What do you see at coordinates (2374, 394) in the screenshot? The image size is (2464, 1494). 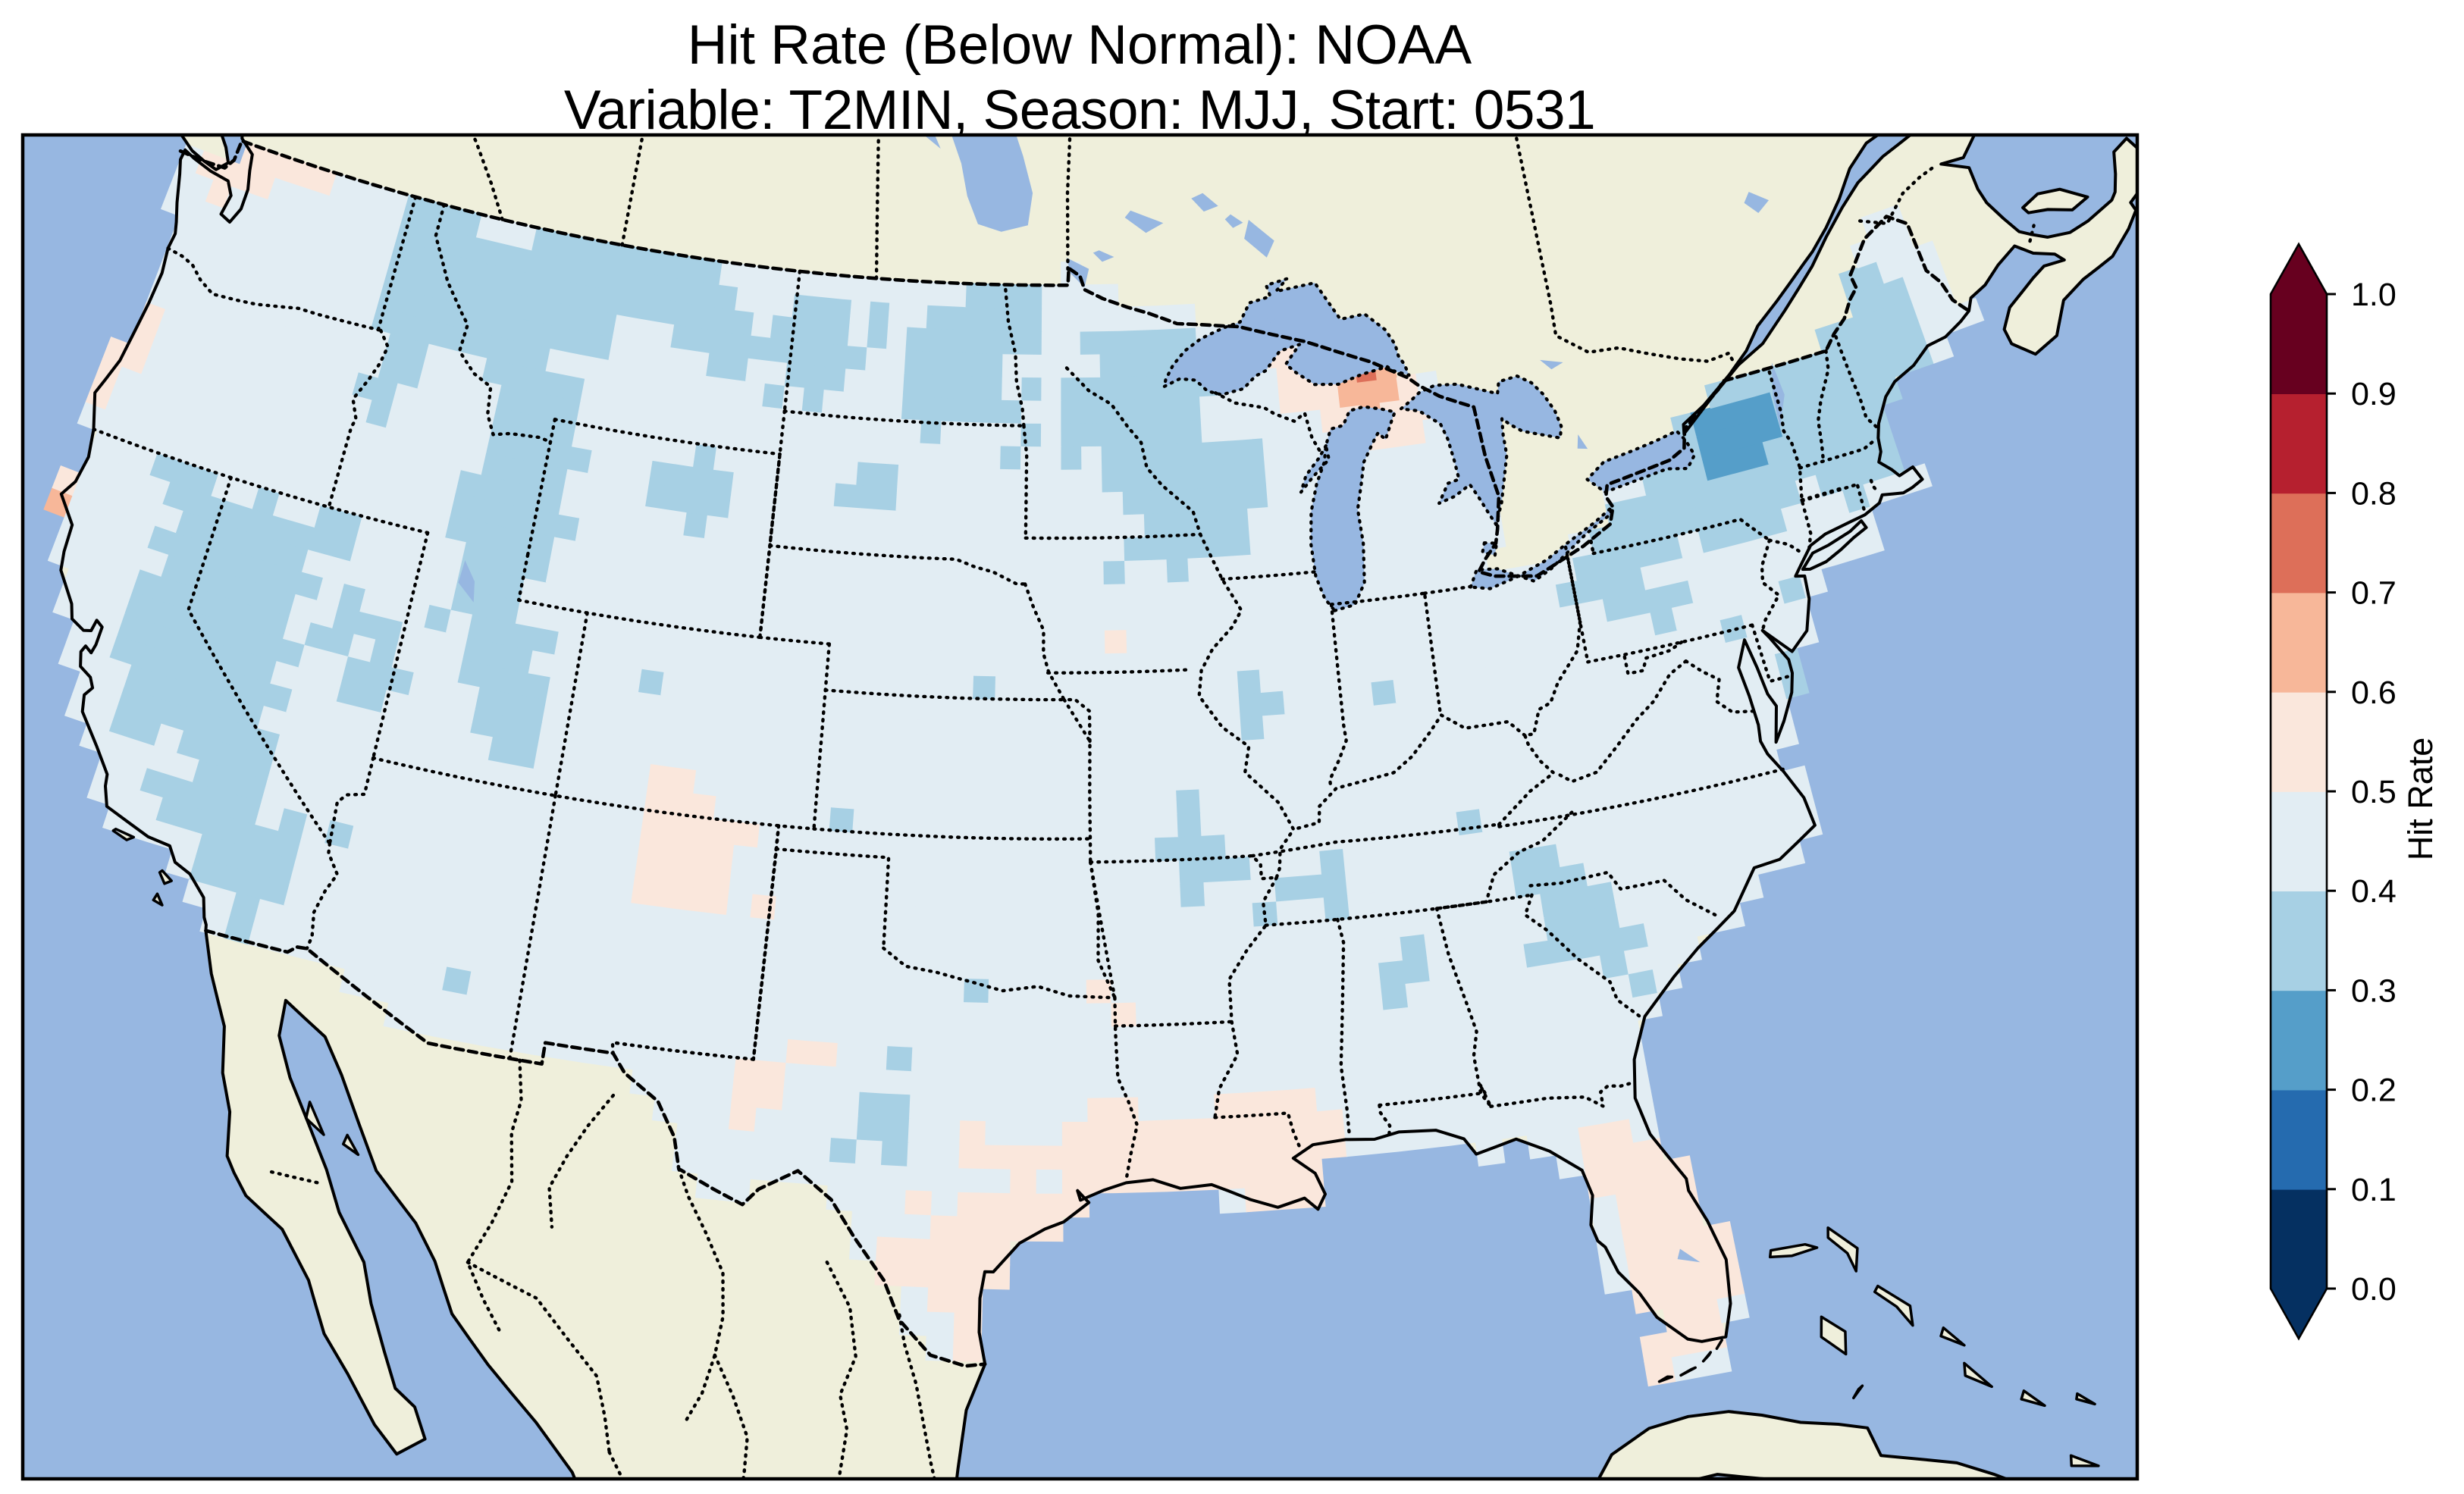 I see `svg-text: 0.9` at bounding box center [2374, 394].